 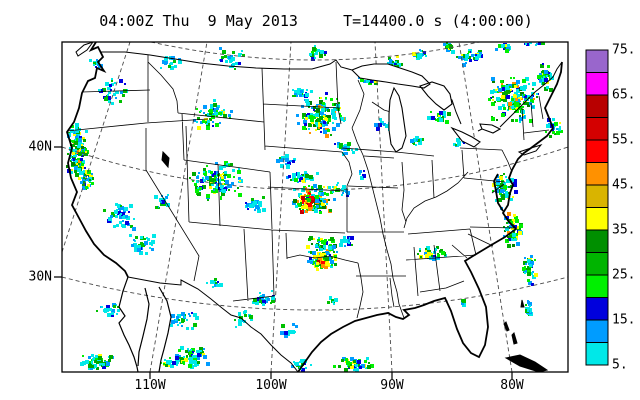 What do you see at coordinates (624, 185) in the screenshot?
I see `colorbar-tick-label: 45.` at bounding box center [624, 185].